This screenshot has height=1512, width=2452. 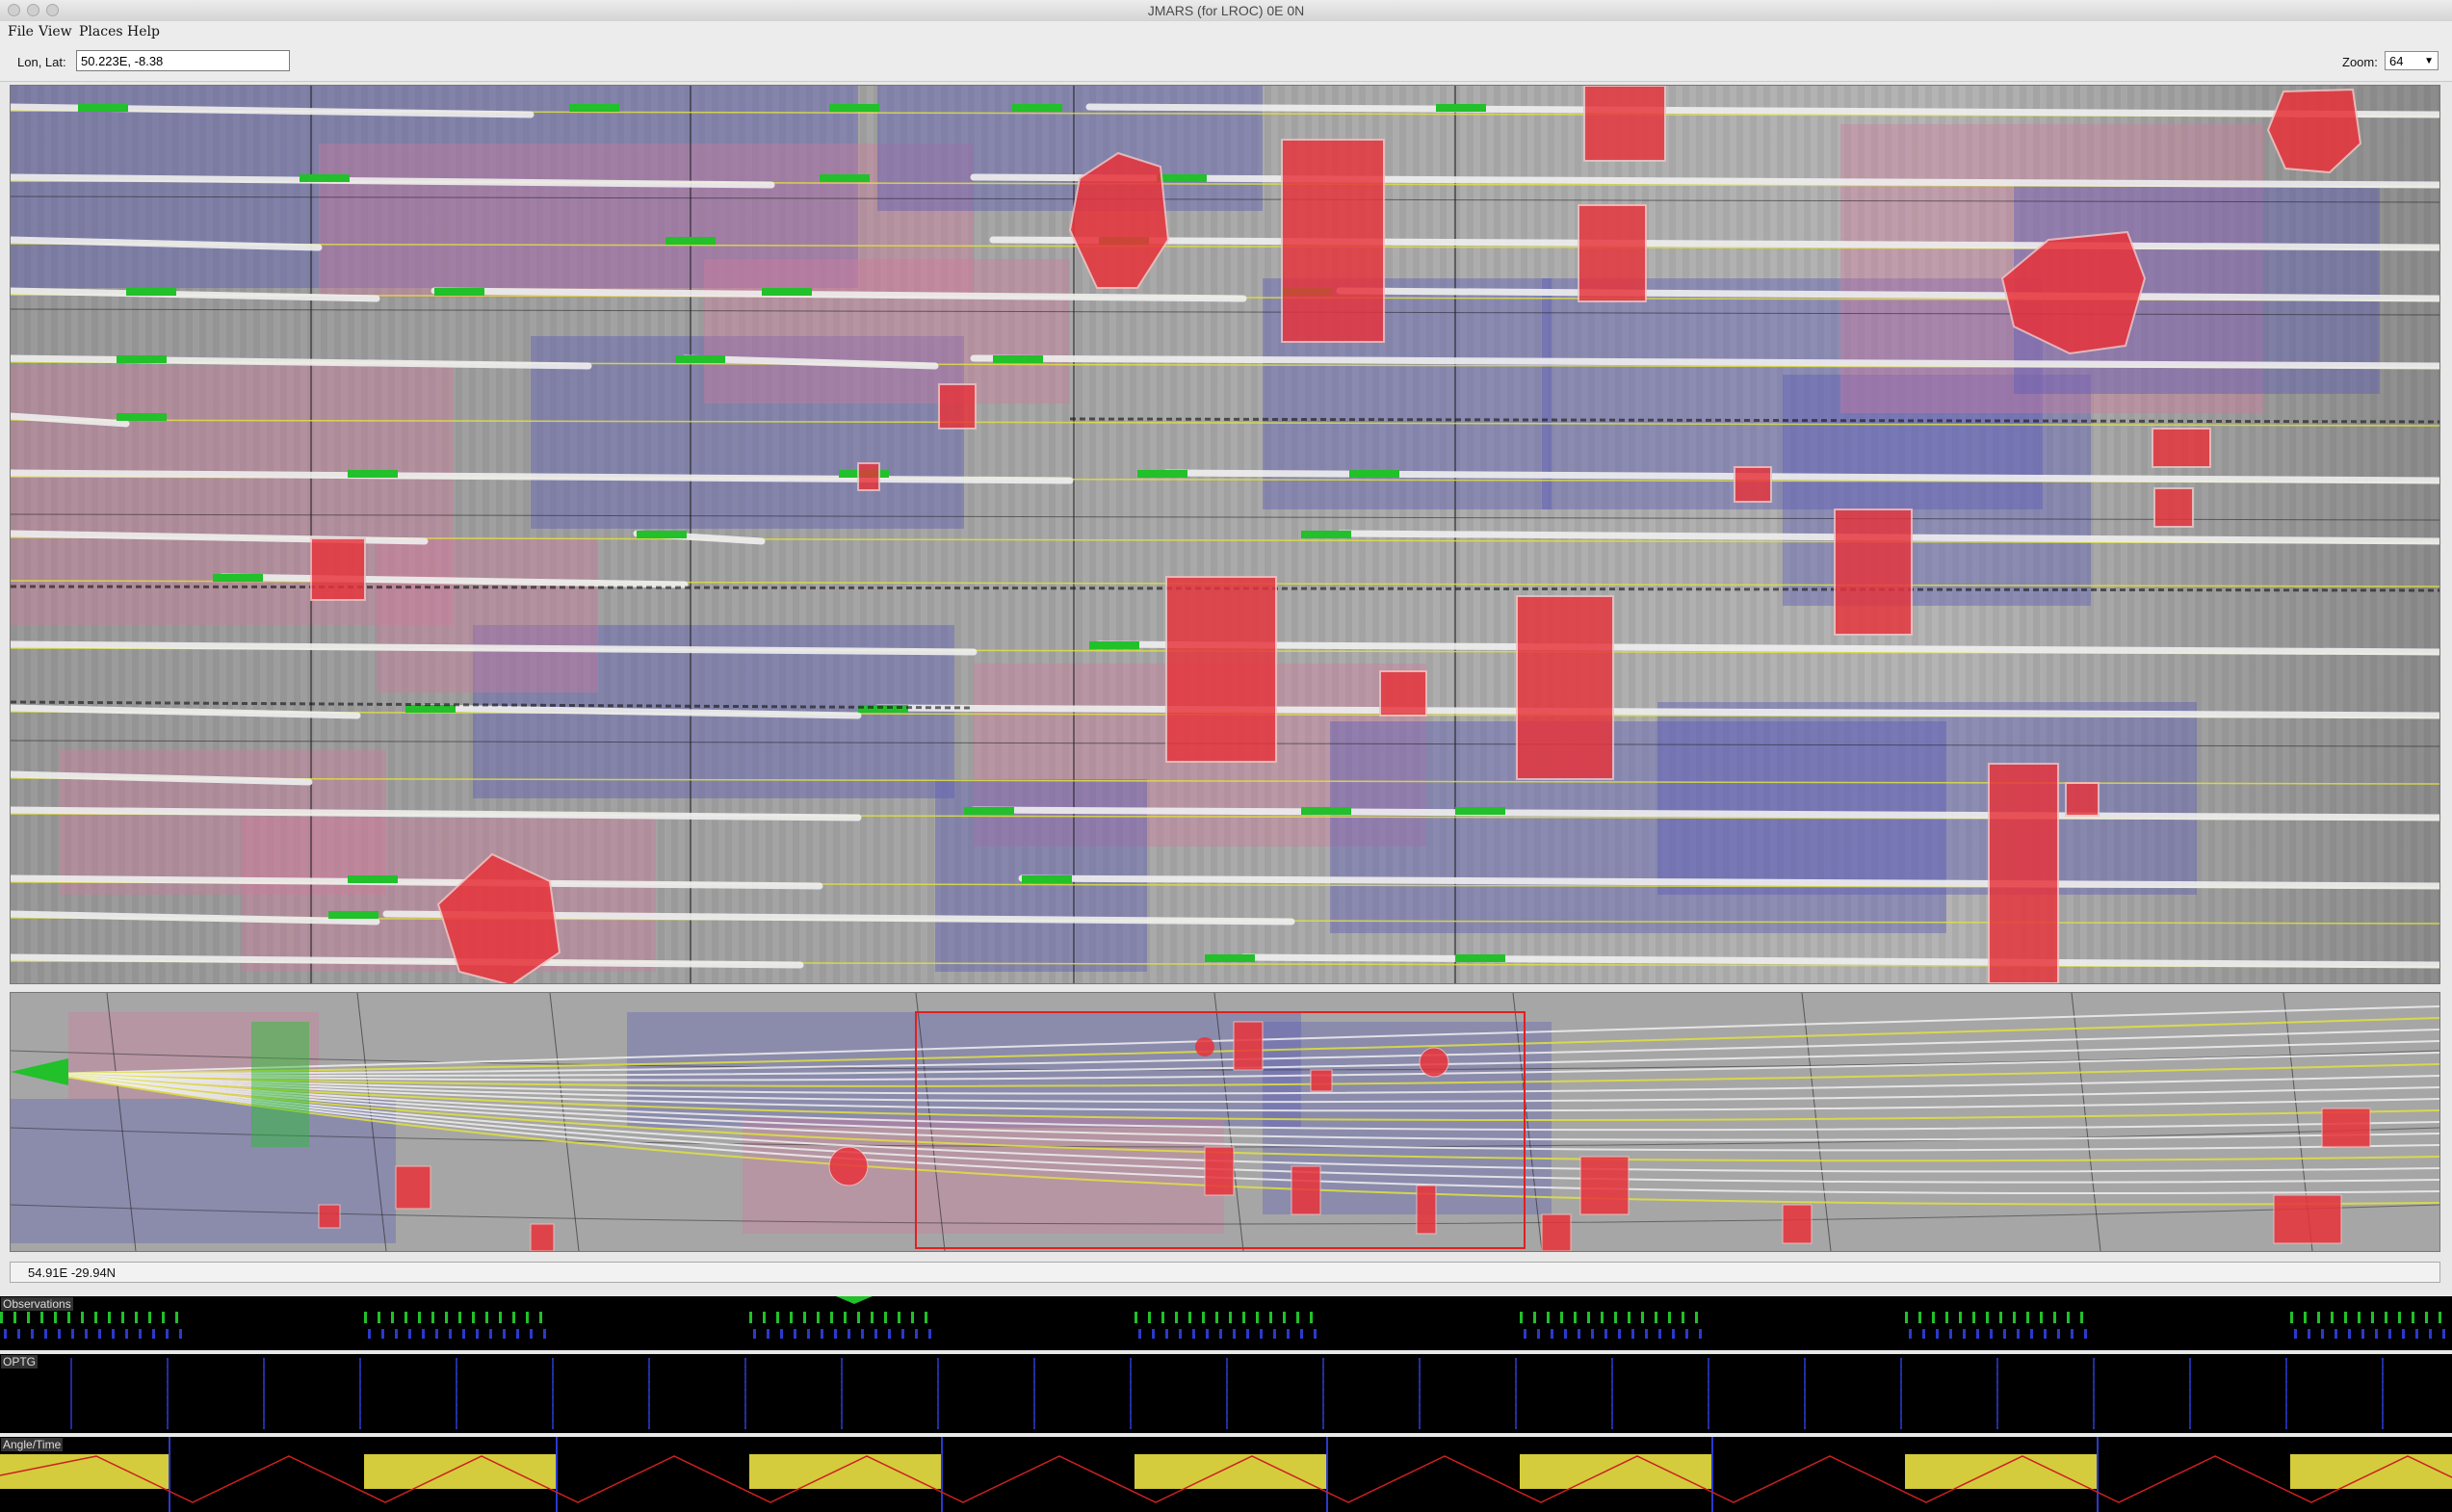 What do you see at coordinates (1228, 1122) in the screenshot?
I see `overview-longitude` at bounding box center [1228, 1122].